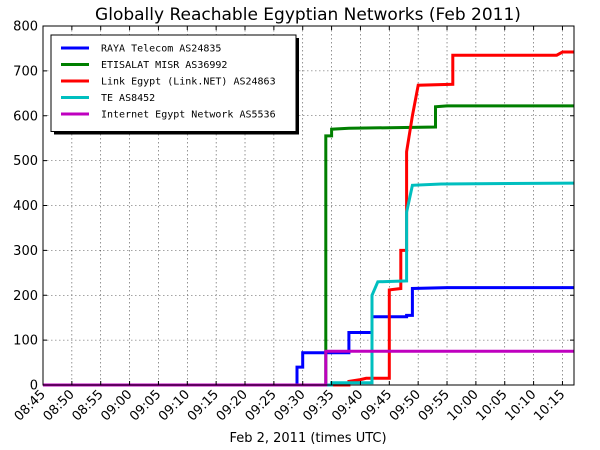 This screenshot has height=450, width=600. I want to click on y-tick-label: 200, so click(25, 296).